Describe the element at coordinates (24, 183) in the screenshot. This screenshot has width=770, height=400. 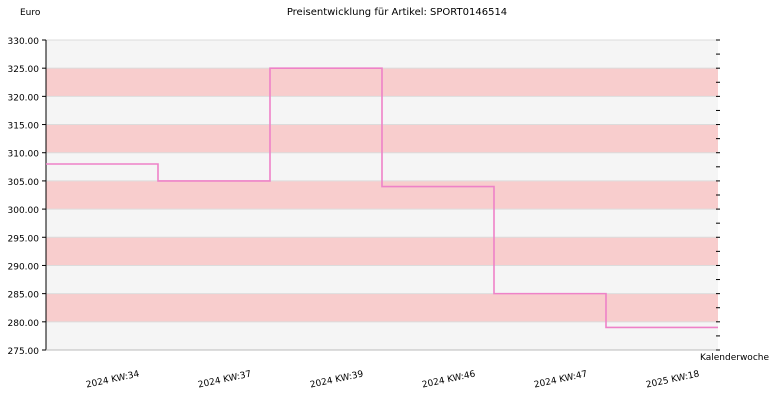
I see `y-tick-label: 305.00` at that location.